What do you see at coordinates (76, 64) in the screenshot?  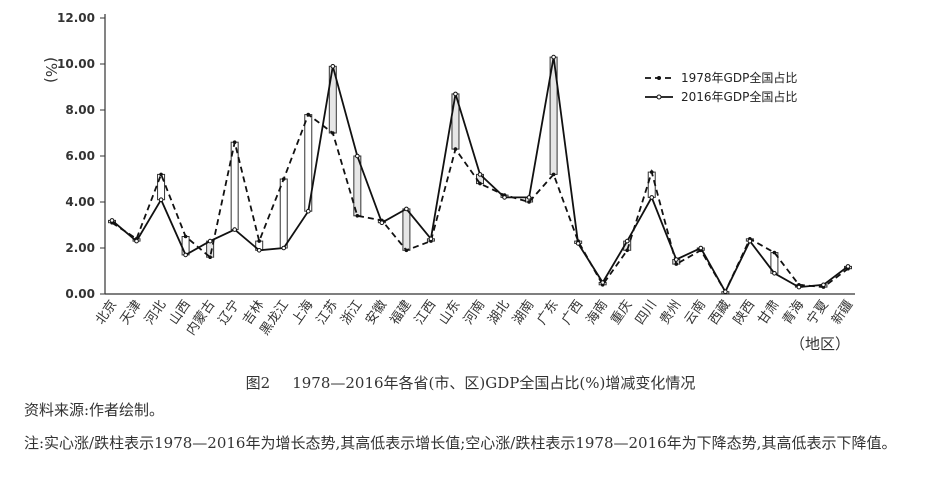 I see `y-tick-label: 10.00` at bounding box center [76, 64].